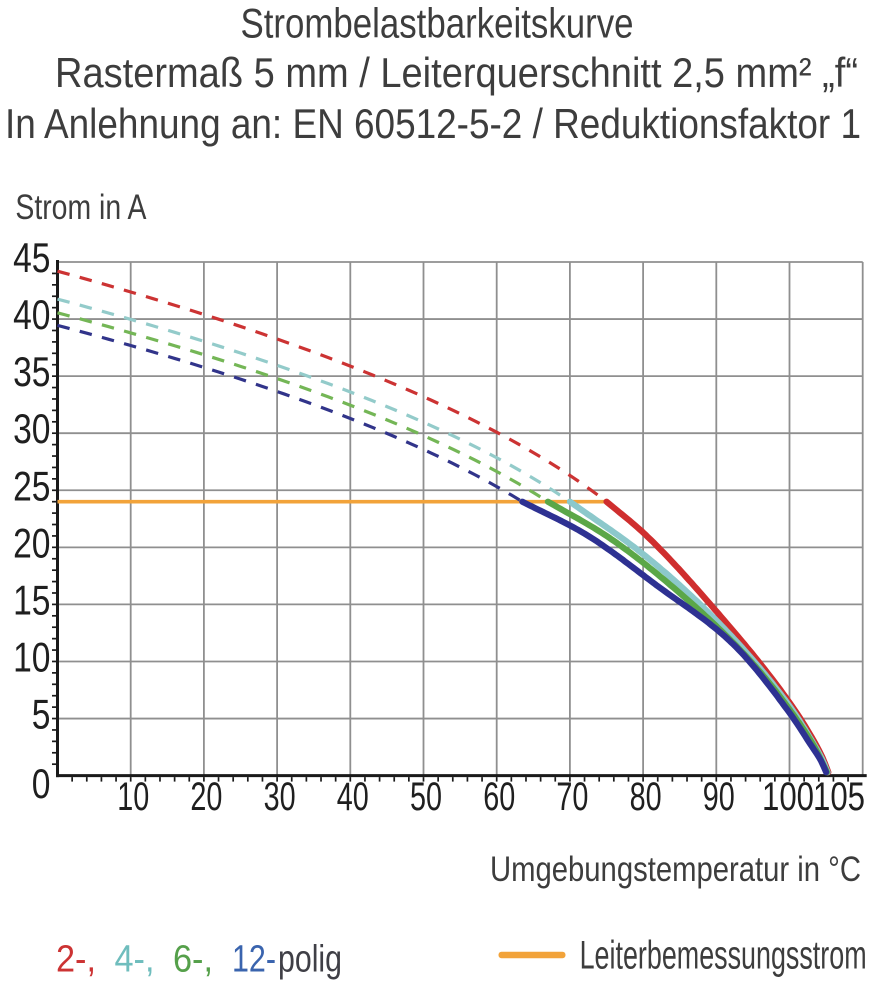 The height and width of the screenshot is (1000, 894). I want to click on svg-text: 35, so click(31, 373).